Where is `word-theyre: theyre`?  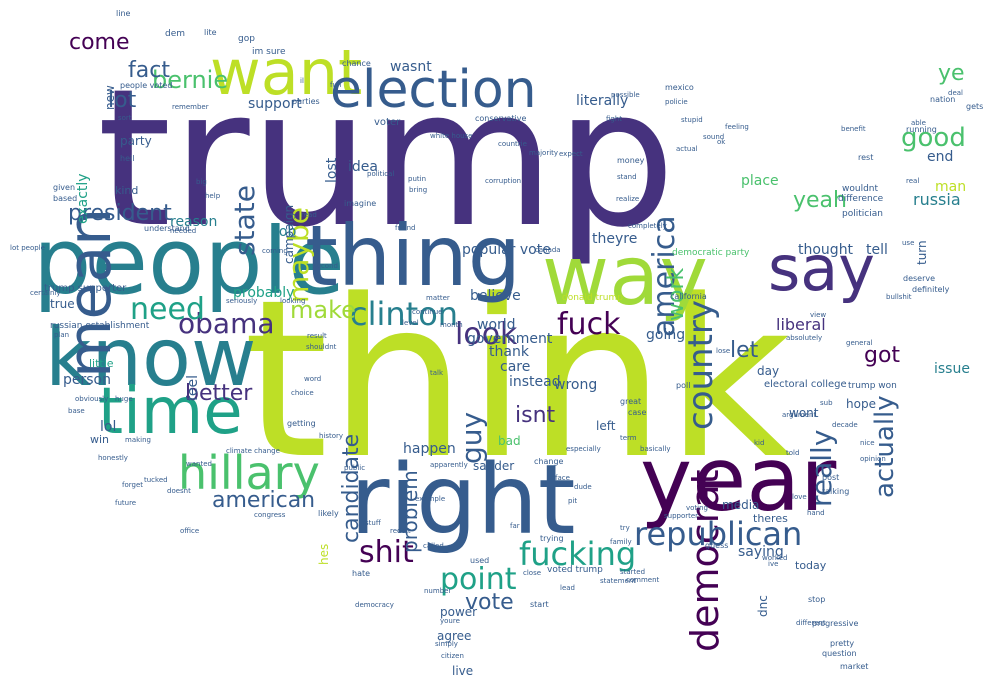 word-theyre: theyre is located at coordinates (615, 239).